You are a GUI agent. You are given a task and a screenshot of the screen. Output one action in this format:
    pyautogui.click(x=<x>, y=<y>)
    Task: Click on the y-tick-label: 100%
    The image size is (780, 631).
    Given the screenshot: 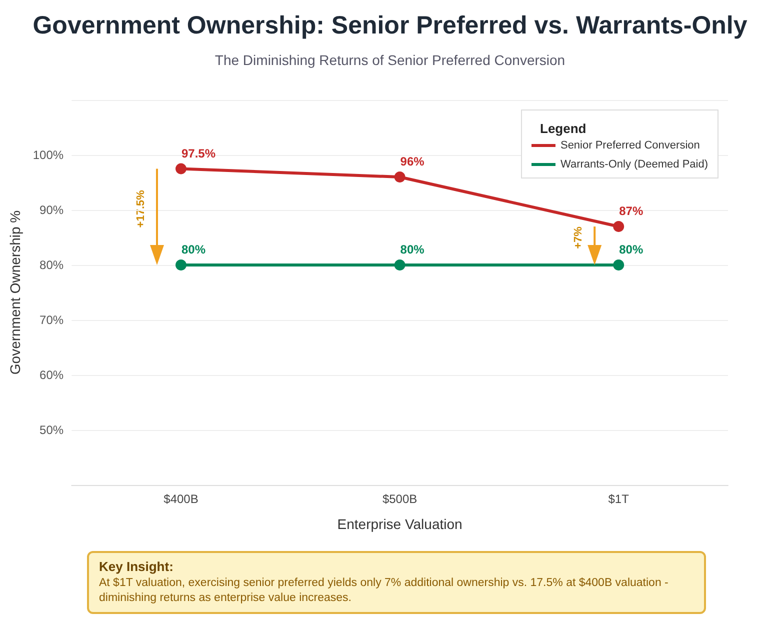 What is the action you would take?
    pyautogui.click(x=48, y=155)
    